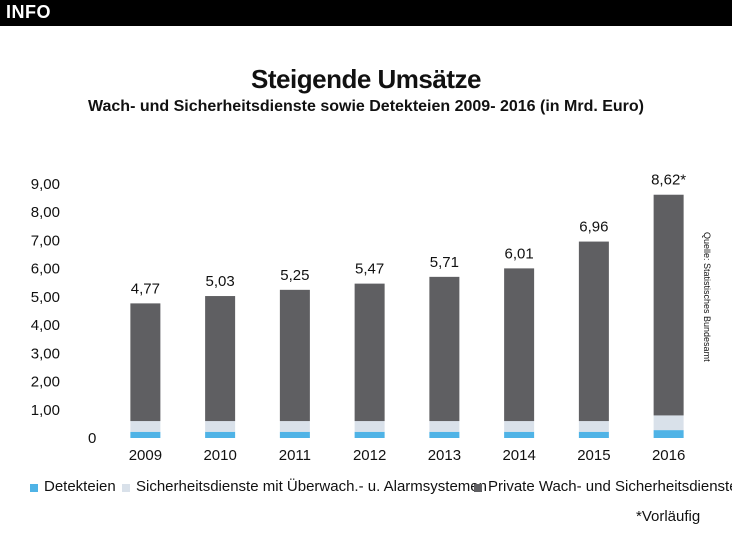  What do you see at coordinates (369, 455) in the screenshot?
I see `x-tick-label: 2012` at bounding box center [369, 455].